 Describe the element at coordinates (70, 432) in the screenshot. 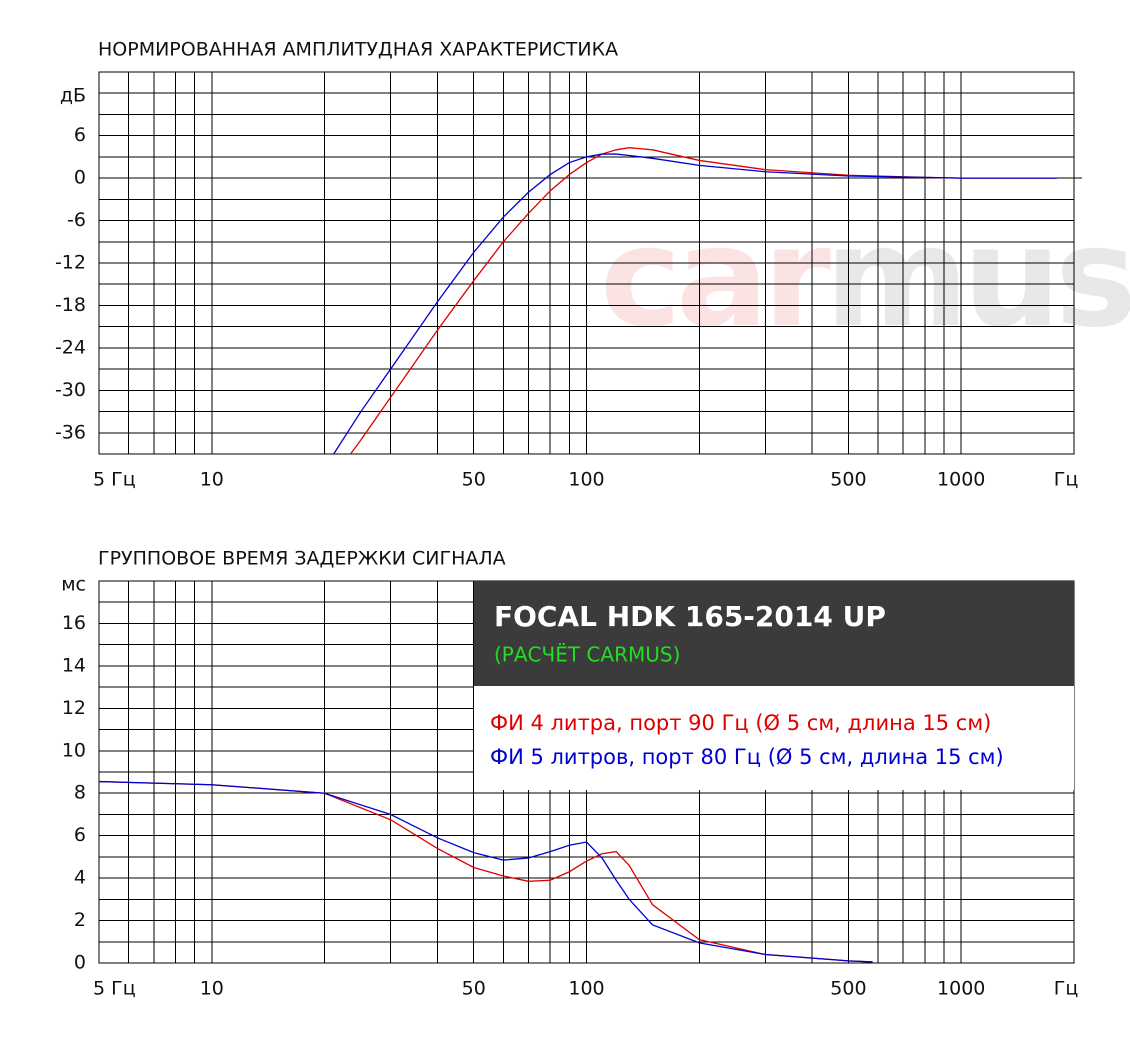

I see `y-tick-label: -36` at that location.